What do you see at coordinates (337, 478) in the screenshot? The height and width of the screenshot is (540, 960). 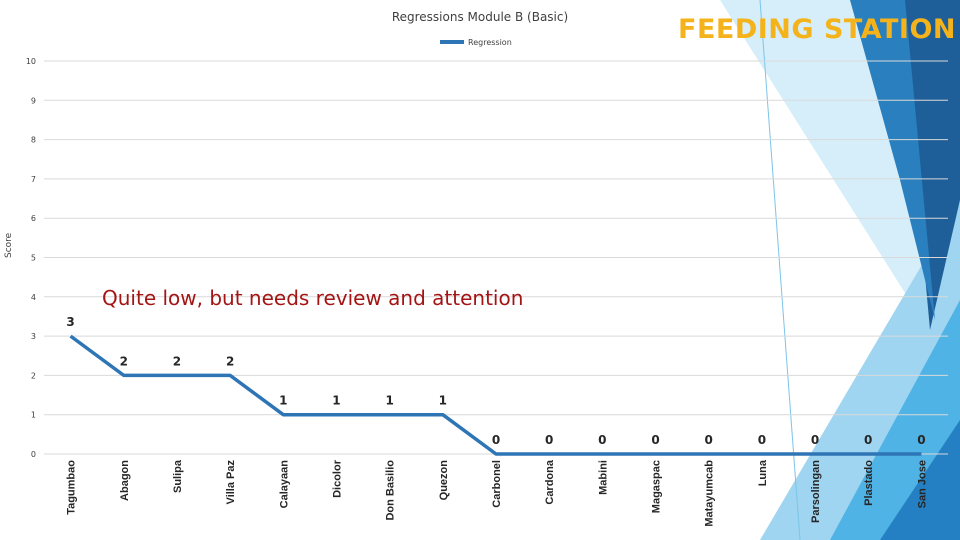 I see `x-tick-label: Dicolor` at bounding box center [337, 478].